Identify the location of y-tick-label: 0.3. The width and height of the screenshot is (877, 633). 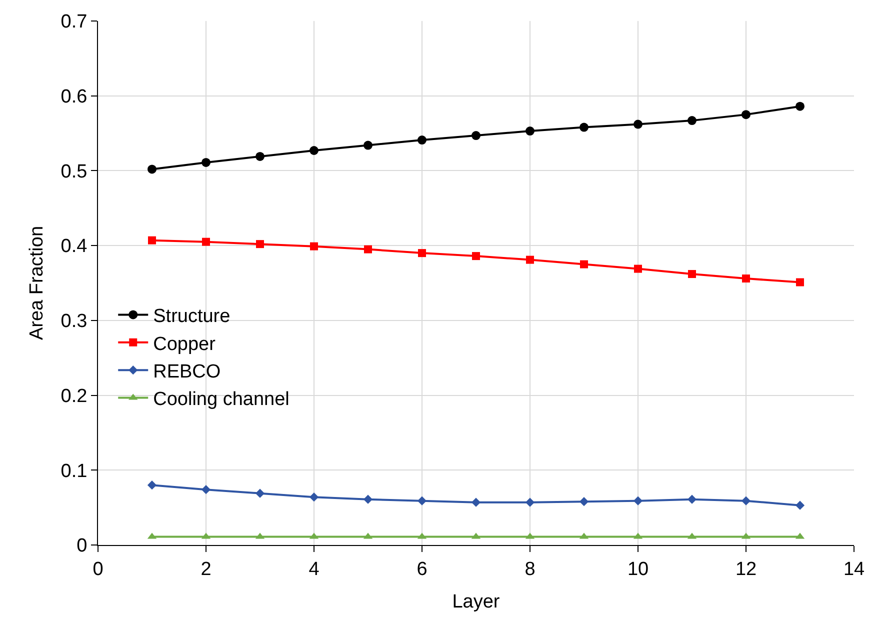
(74, 321).